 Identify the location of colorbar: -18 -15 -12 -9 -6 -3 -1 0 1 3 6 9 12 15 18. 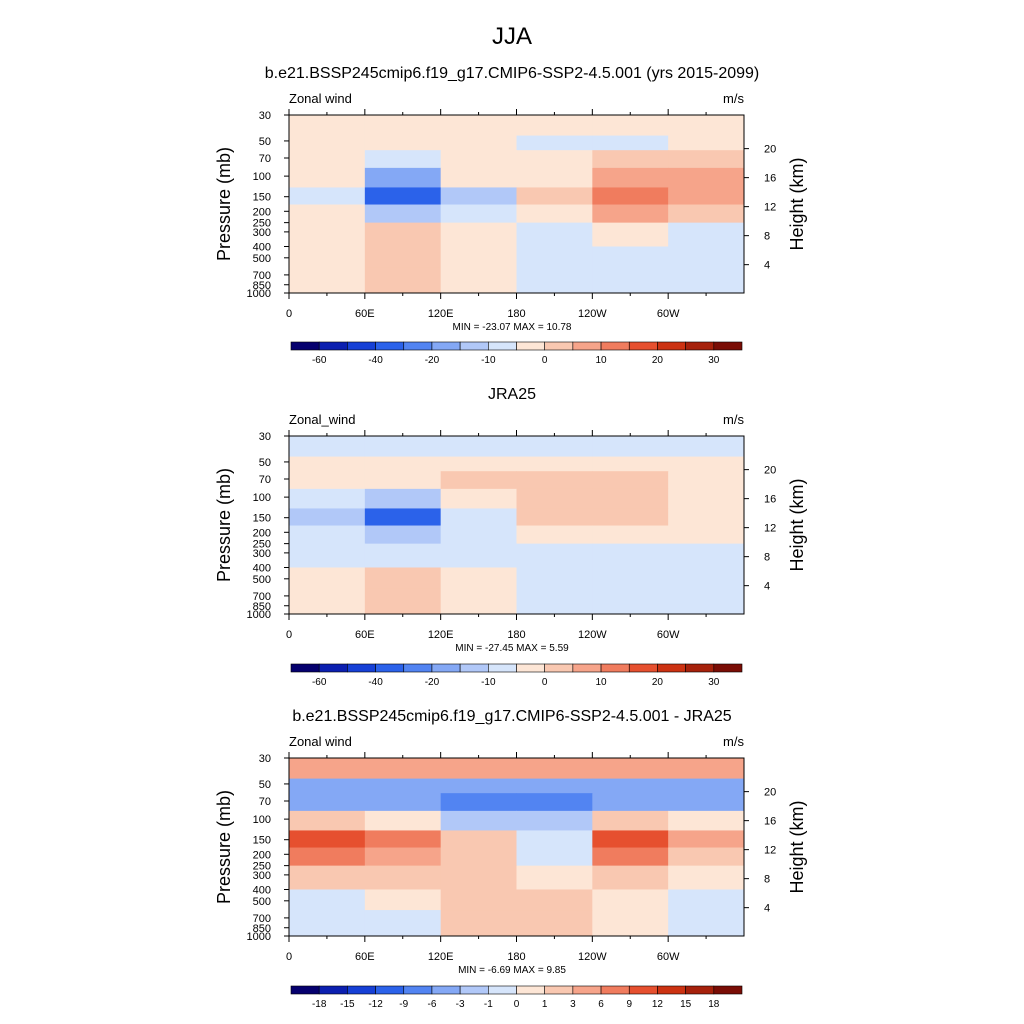
(516, 997).